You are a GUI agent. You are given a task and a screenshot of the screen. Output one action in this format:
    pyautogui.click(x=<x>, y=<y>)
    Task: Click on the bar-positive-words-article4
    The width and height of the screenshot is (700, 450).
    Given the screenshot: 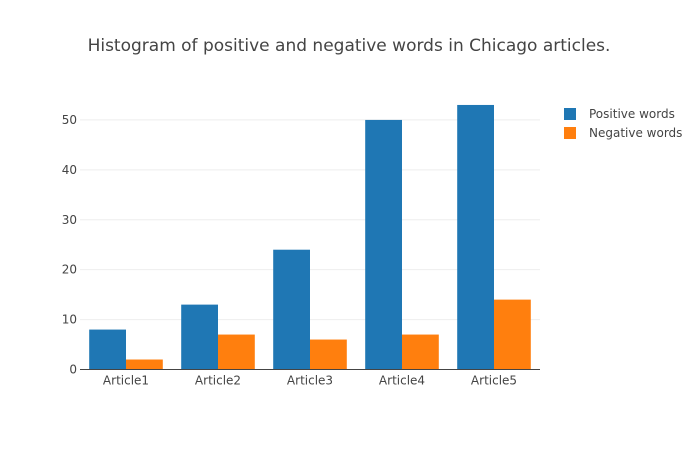 What is the action you would take?
    pyautogui.click(x=383, y=244)
    